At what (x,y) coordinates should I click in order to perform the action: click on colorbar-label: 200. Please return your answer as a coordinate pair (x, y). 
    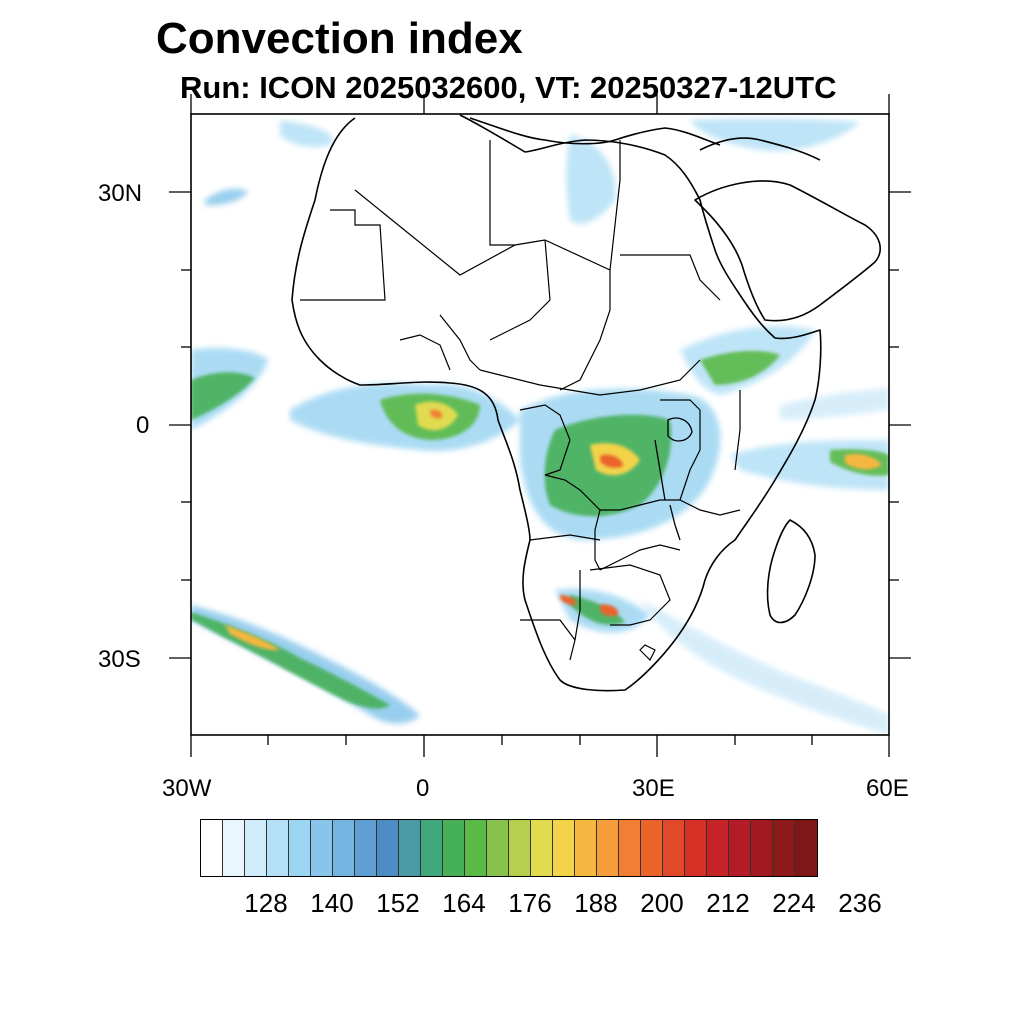
    Looking at the image, I should click on (662, 903).